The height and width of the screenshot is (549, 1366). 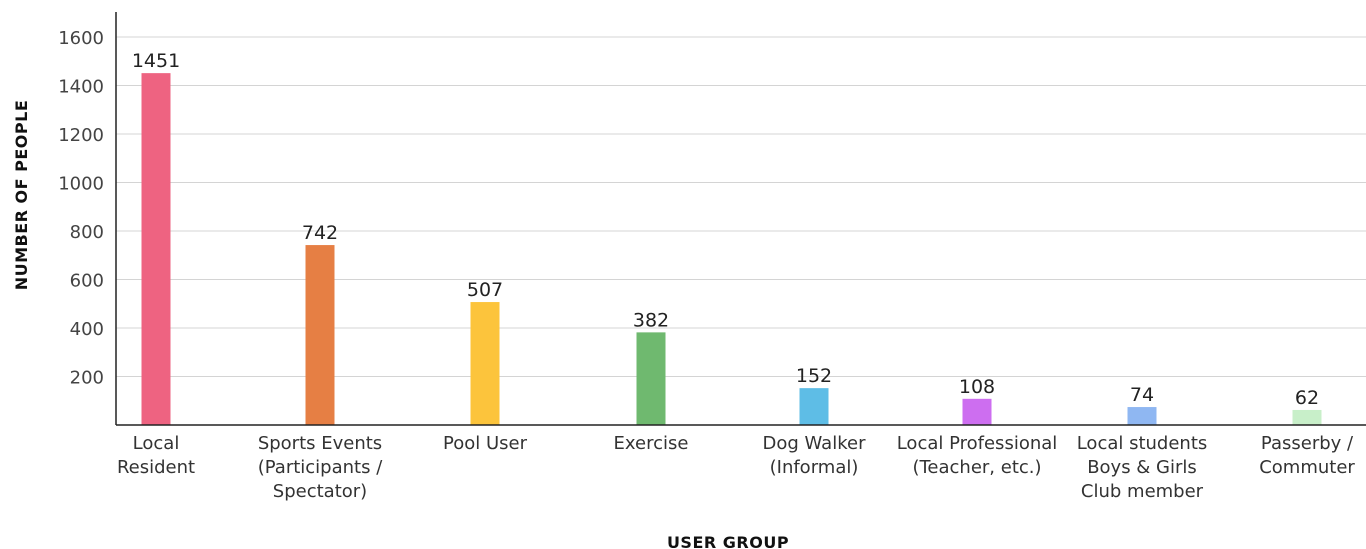 What do you see at coordinates (1142, 467) in the screenshot?
I see `x-category-label: Local students Boys & Girls Club member` at bounding box center [1142, 467].